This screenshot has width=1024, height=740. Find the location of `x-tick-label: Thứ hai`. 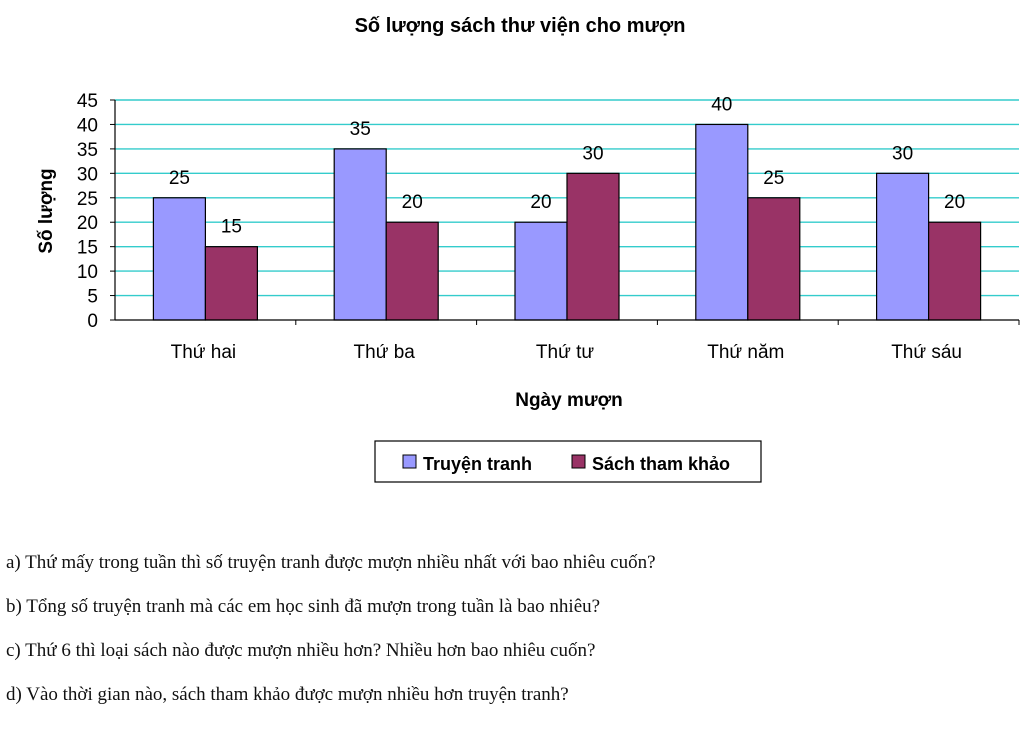

x-tick-label: Thứ hai is located at coordinates (204, 352).